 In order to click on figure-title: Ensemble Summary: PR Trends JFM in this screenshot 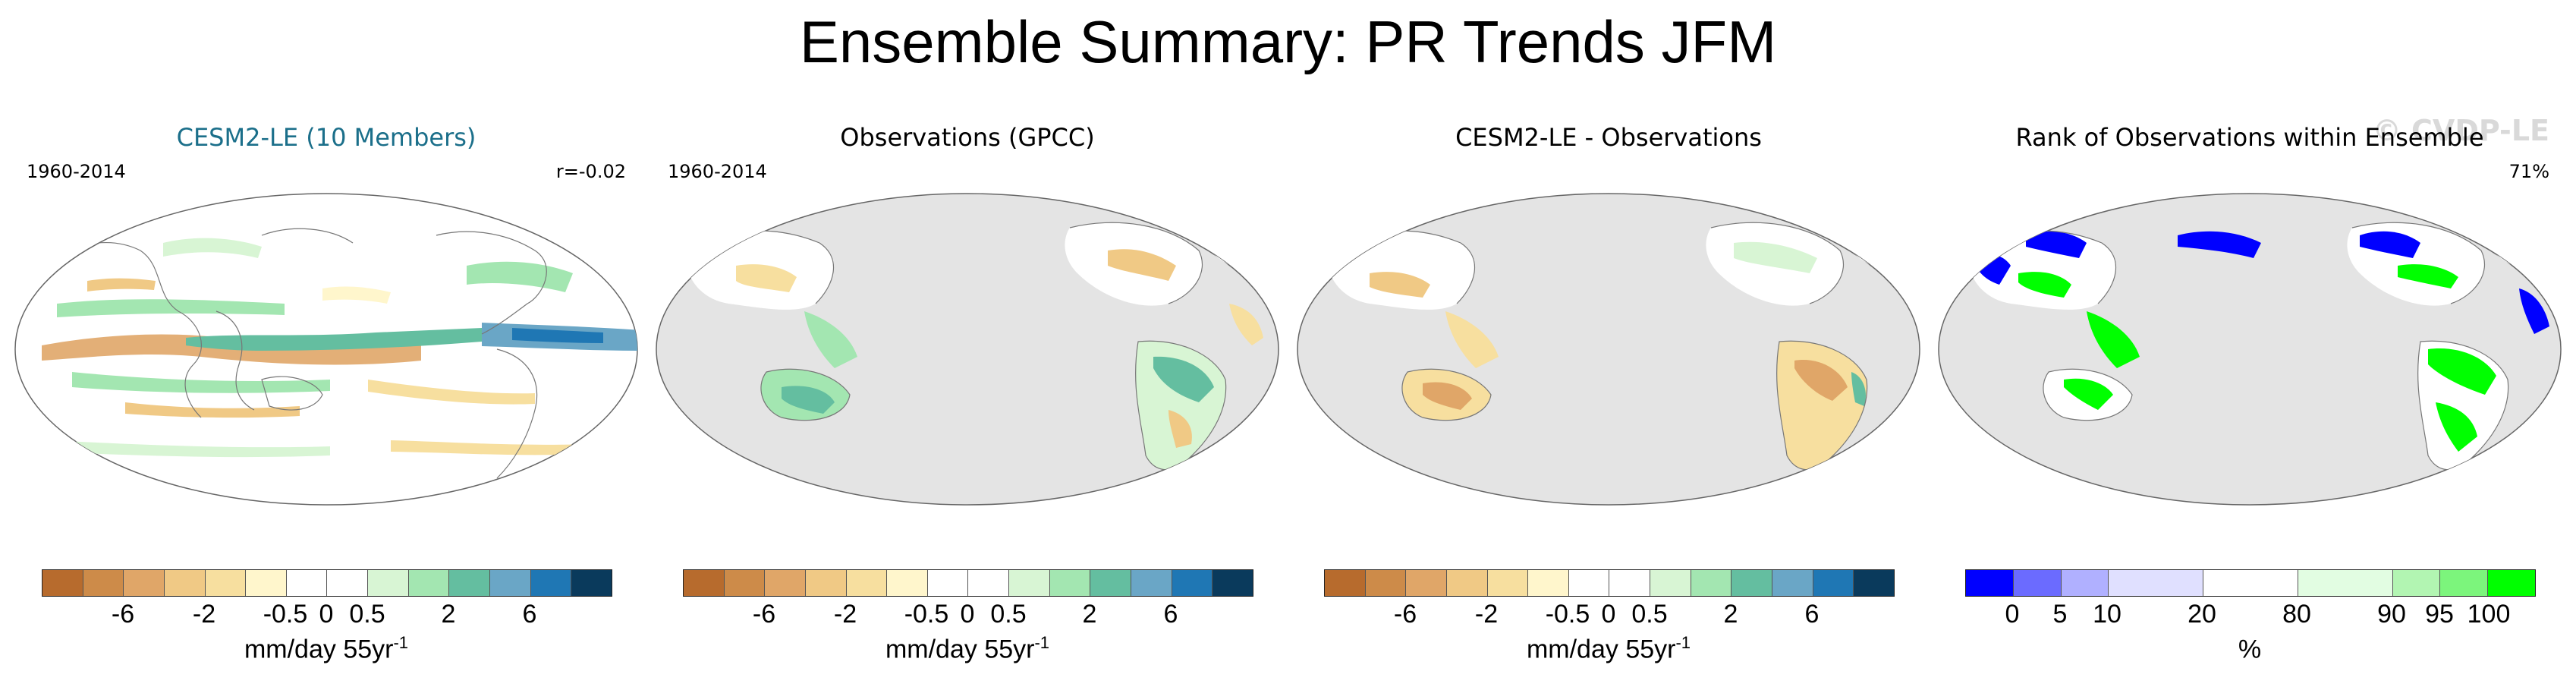, I will do `click(1288, 41)`.